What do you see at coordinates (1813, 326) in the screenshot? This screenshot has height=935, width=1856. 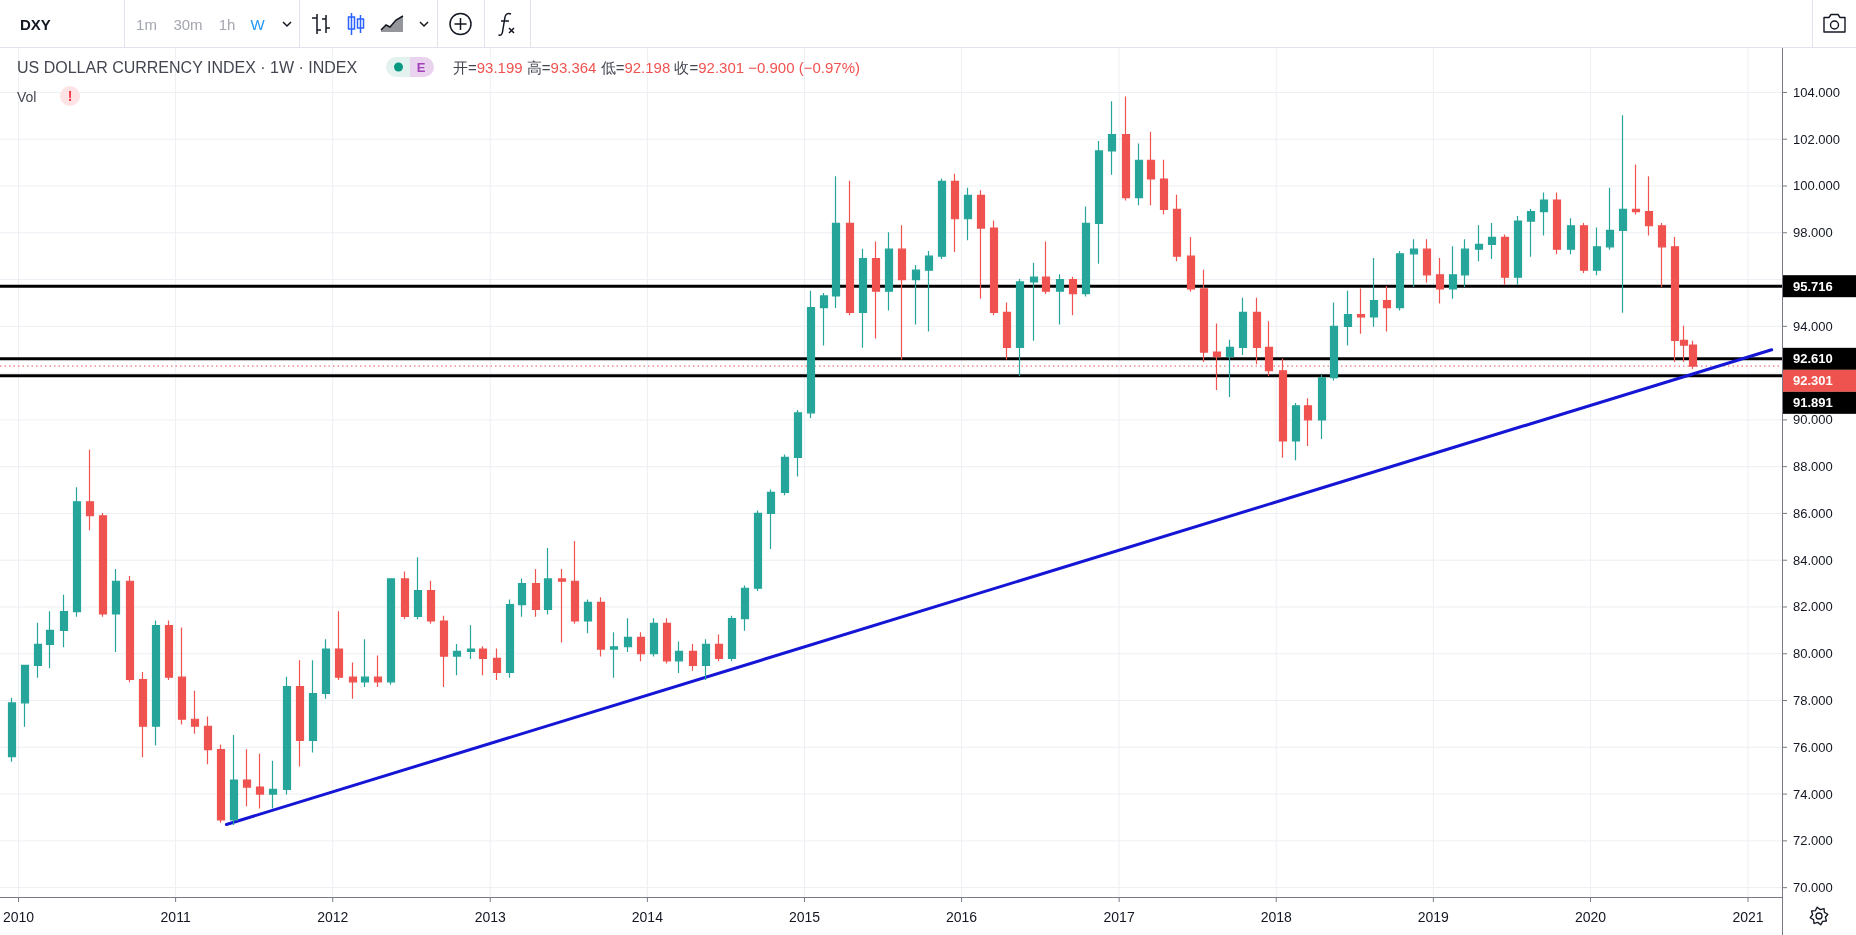 I see `y-tick-label: 94.000` at bounding box center [1813, 326].